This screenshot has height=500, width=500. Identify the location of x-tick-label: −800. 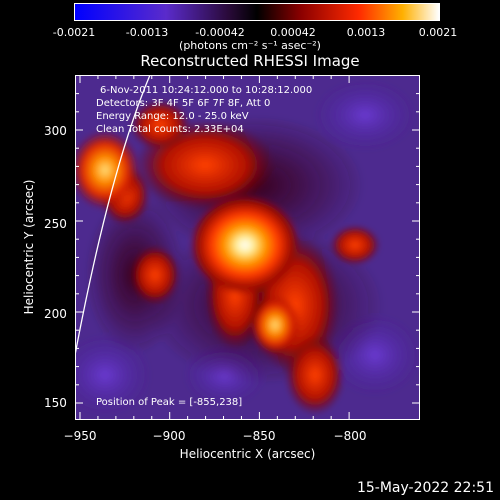
(350, 436).